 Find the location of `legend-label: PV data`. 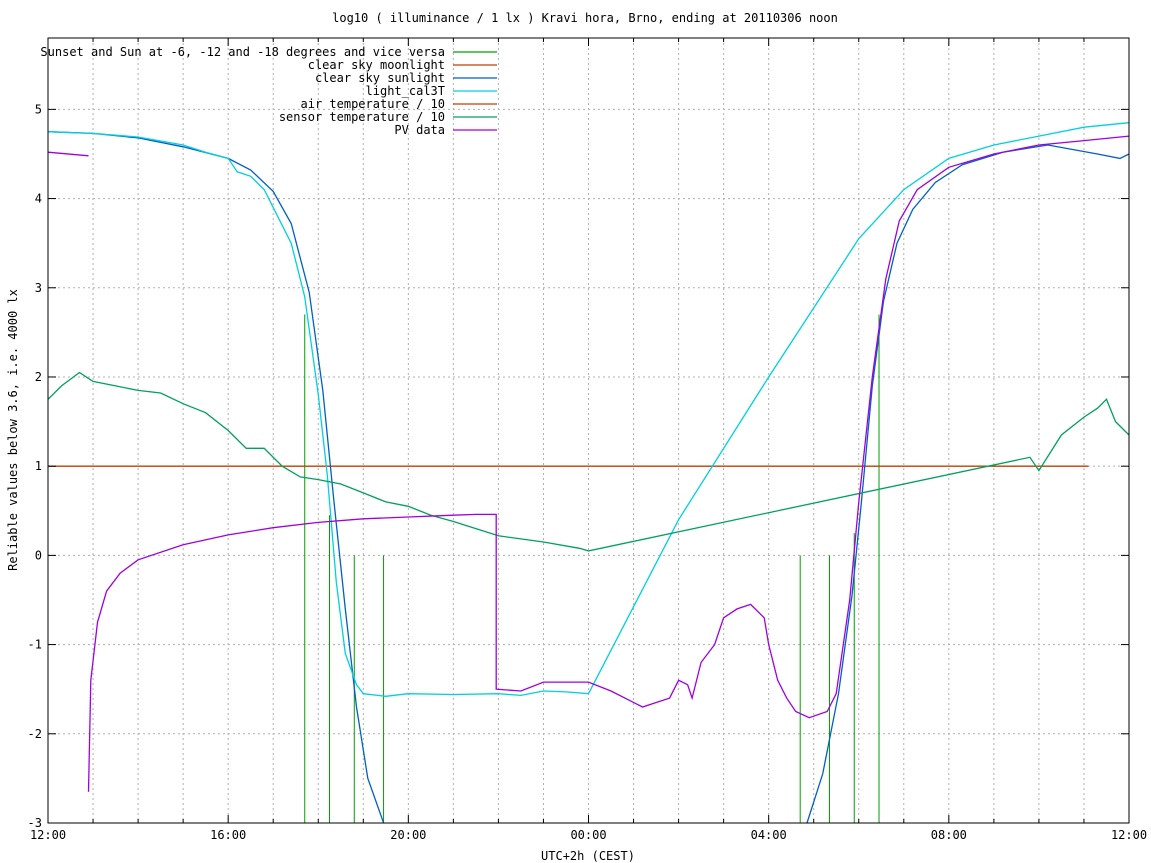

legend-label: PV data is located at coordinates (419, 130).